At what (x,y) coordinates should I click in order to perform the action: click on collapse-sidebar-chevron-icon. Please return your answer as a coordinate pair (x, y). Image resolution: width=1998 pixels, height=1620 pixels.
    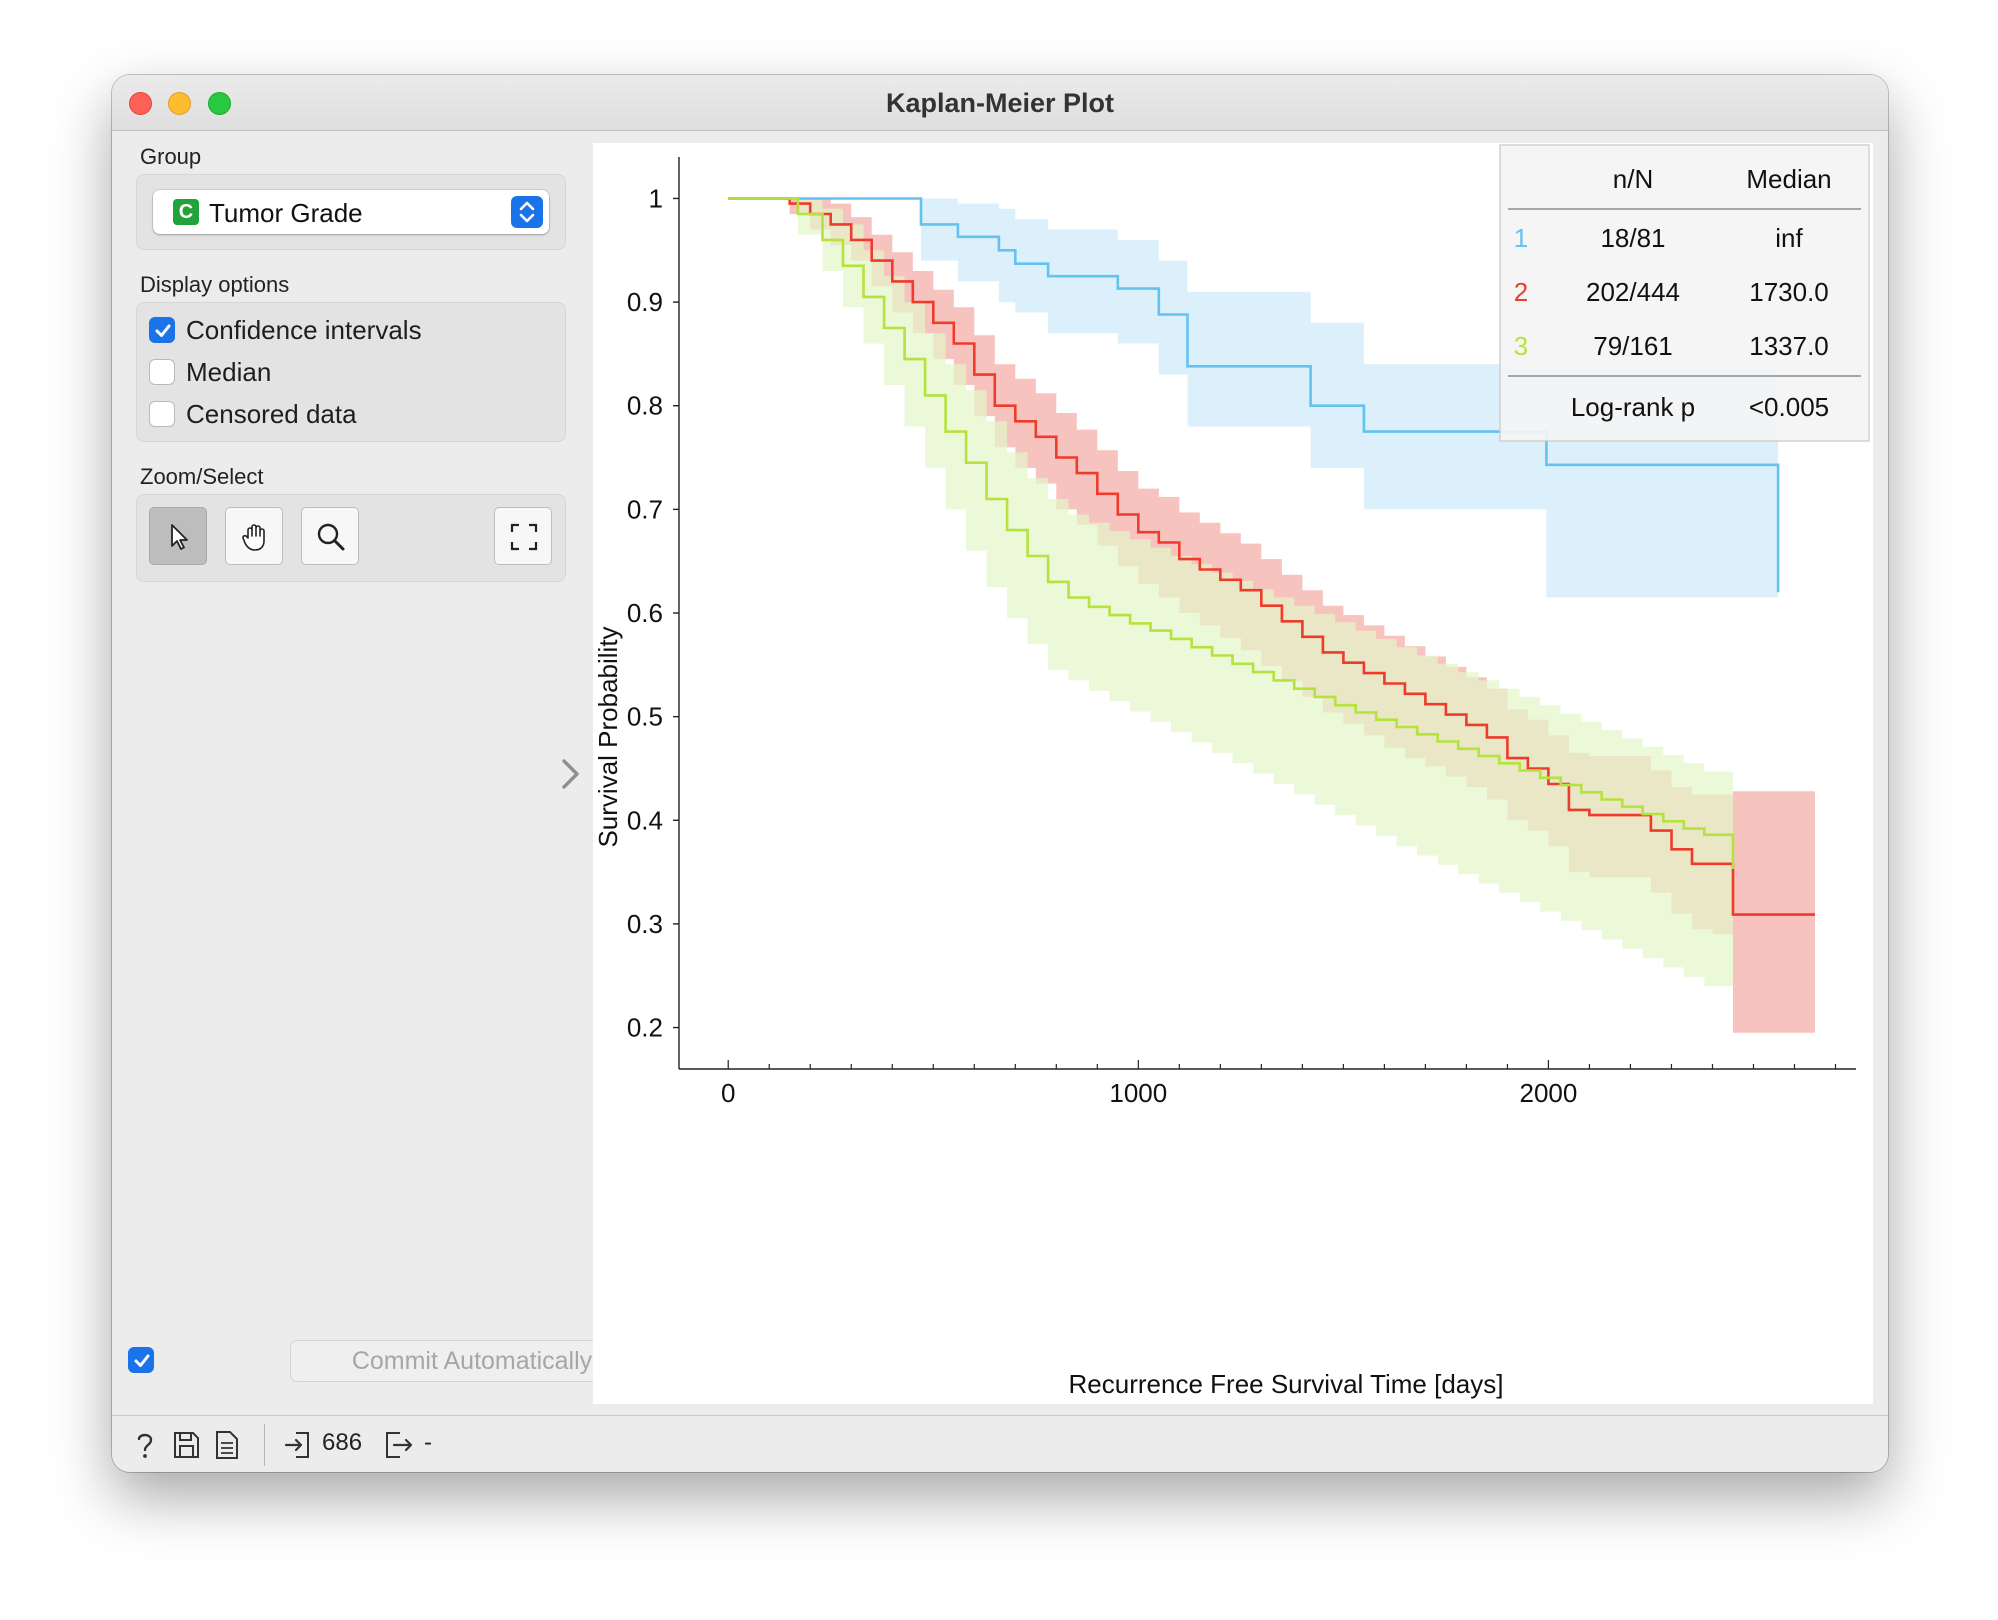
    Looking at the image, I should click on (571, 774).